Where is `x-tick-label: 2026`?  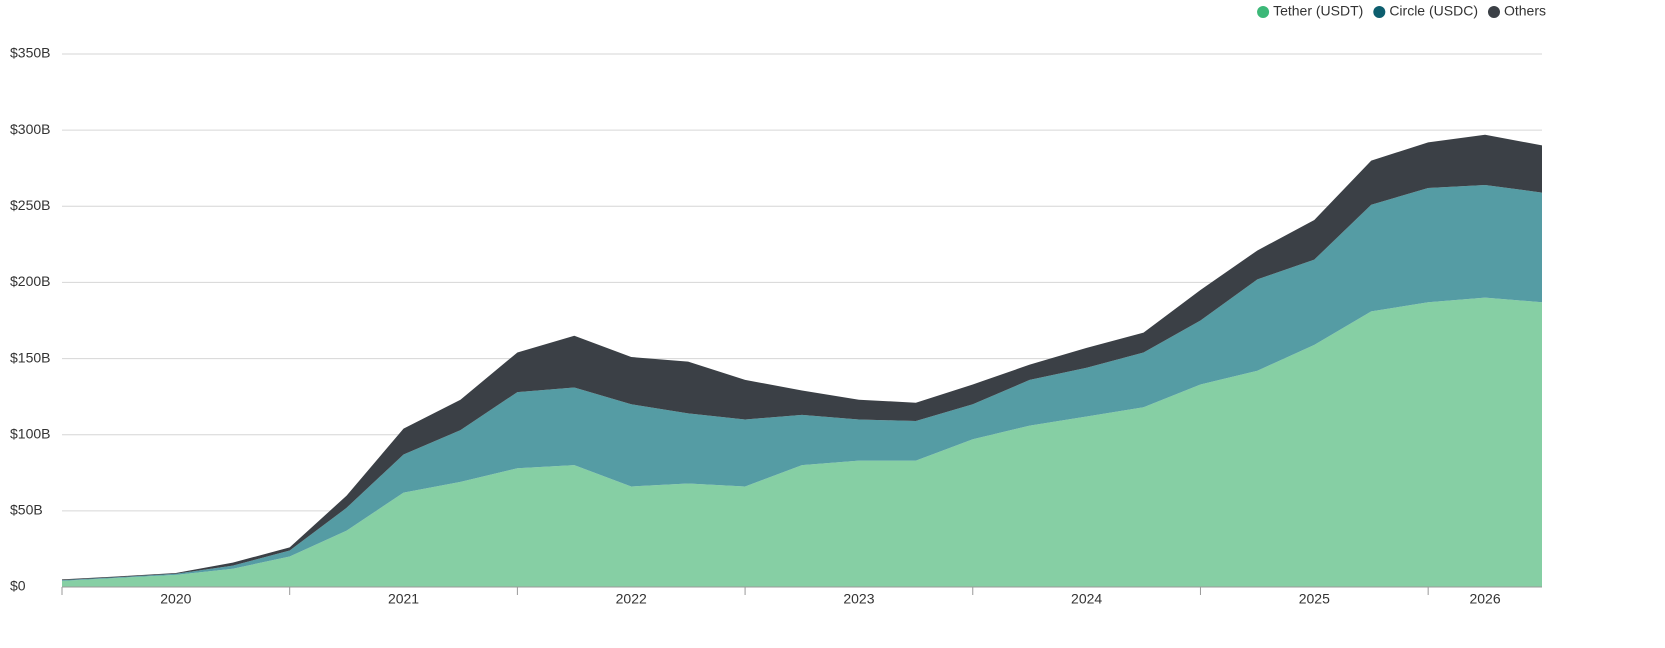 x-tick-label: 2026 is located at coordinates (1484, 599).